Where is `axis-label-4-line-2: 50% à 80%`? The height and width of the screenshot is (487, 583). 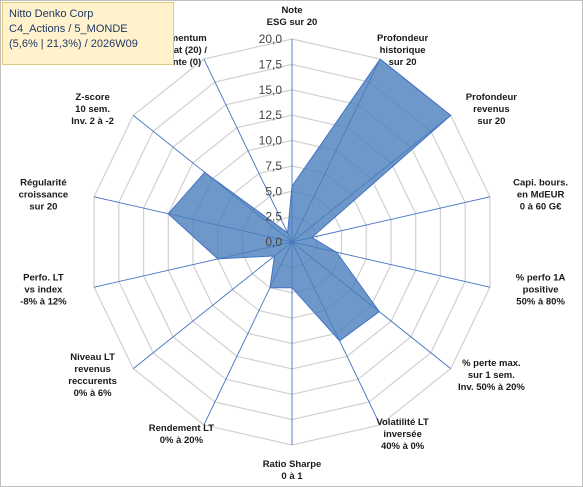
axis-label-4-line-2: 50% à 80% is located at coordinates (540, 301).